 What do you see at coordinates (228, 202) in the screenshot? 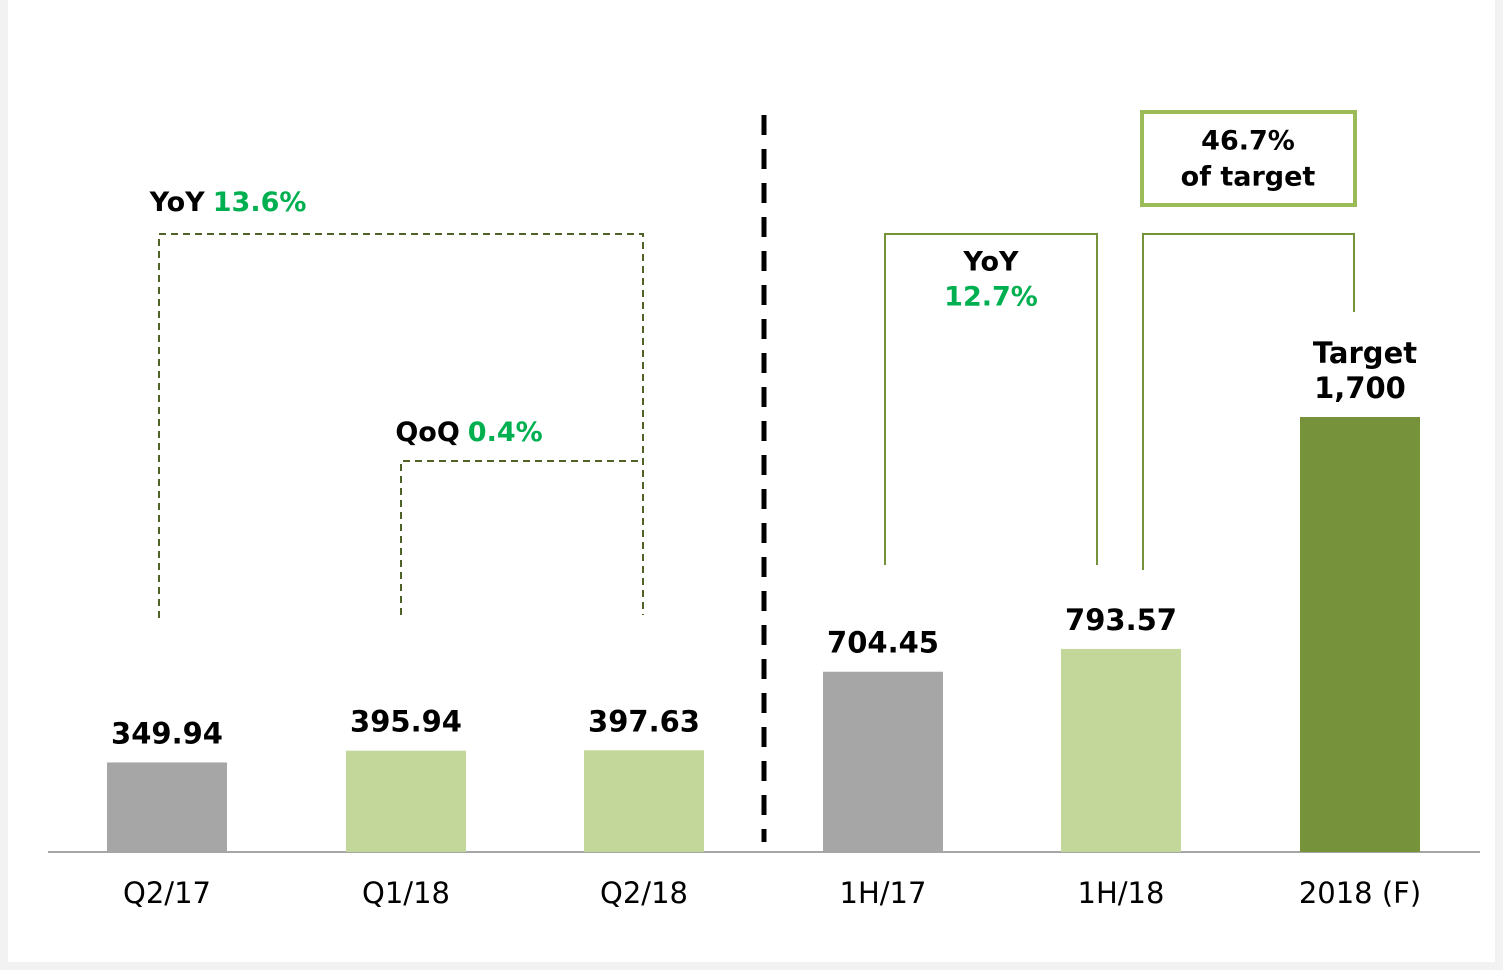
I see `annotation: YoY 13.6%` at bounding box center [228, 202].